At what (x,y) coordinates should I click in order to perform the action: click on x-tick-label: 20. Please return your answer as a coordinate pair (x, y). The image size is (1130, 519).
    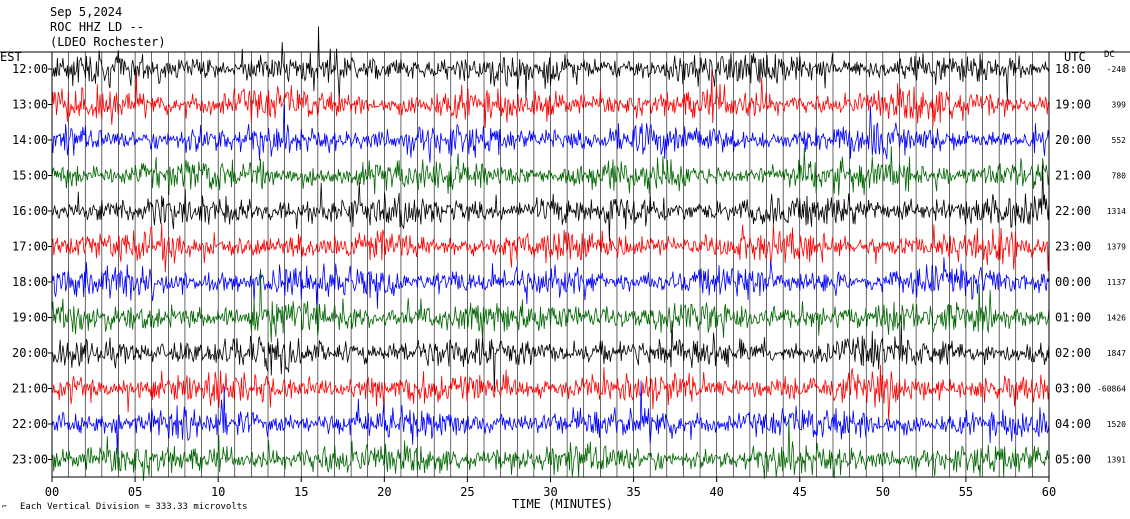
    Looking at the image, I should click on (384, 492).